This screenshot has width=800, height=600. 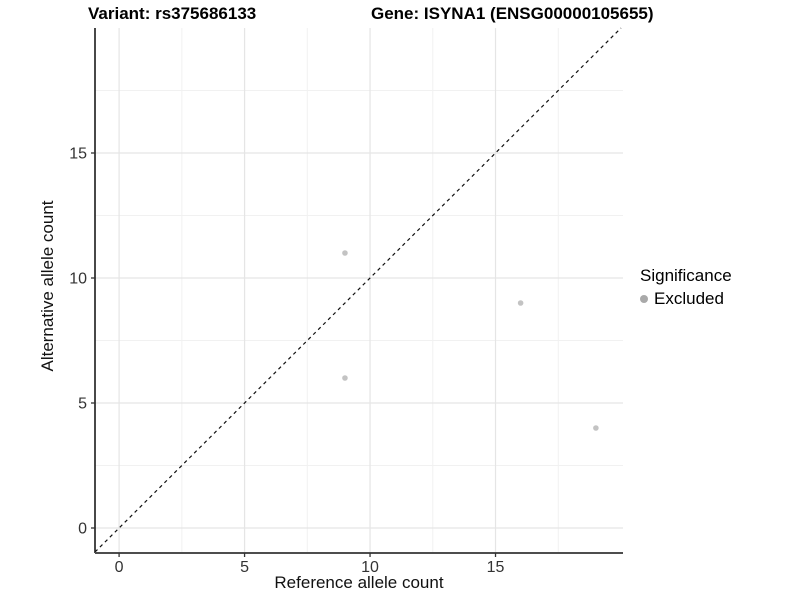 I want to click on legend-marker-circle, so click(x=644, y=299).